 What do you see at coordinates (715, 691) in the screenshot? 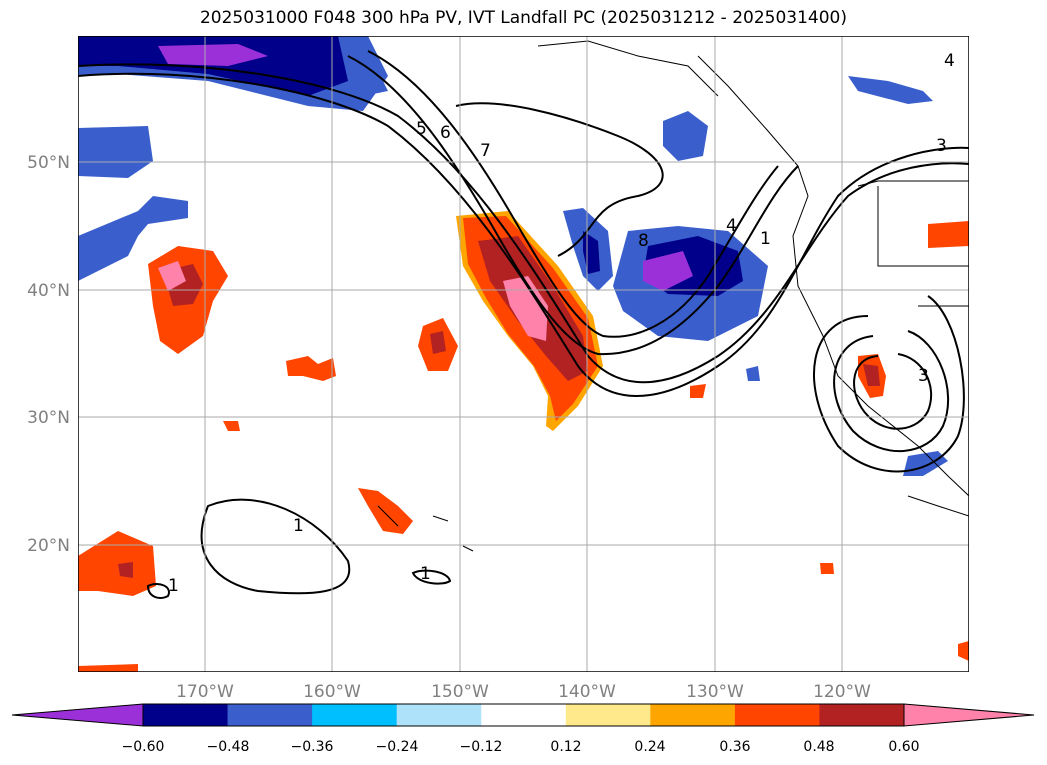
I see `lon-label: 130°W` at bounding box center [715, 691].